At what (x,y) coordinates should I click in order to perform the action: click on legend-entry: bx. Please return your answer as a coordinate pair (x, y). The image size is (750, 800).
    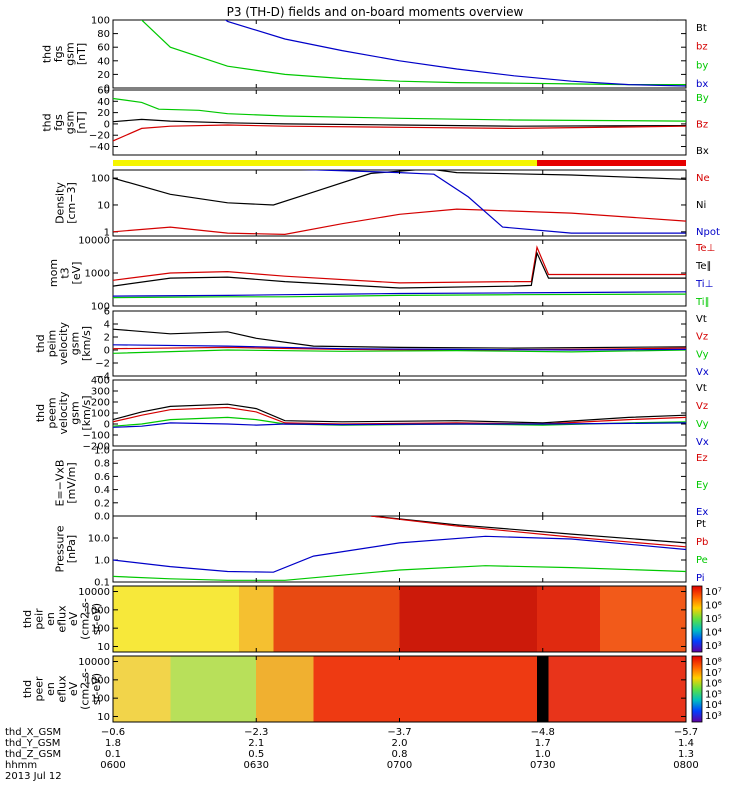
    Looking at the image, I should click on (702, 84).